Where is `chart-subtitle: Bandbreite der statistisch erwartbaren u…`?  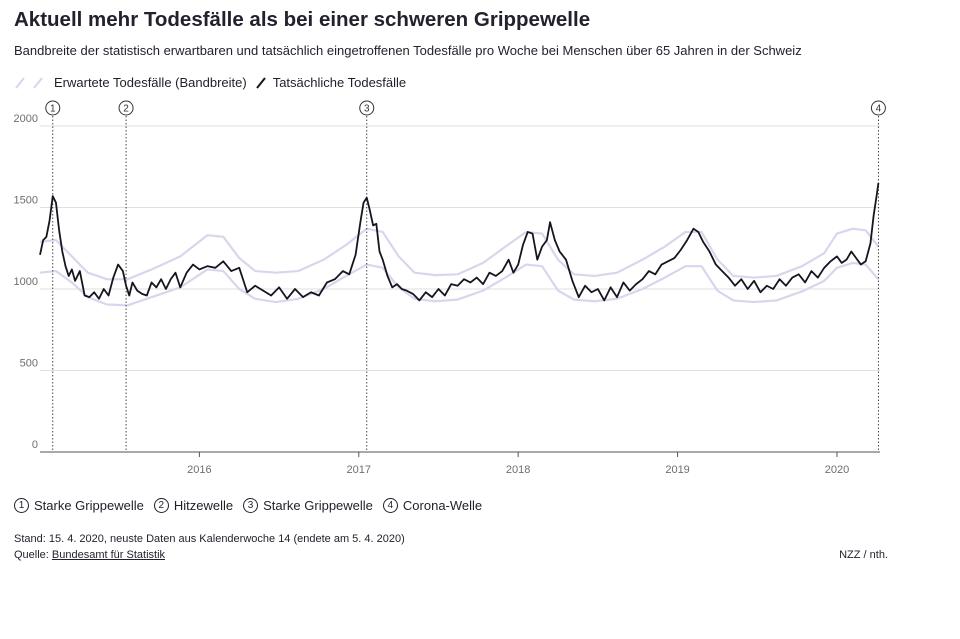 chart-subtitle: Bandbreite der statistisch erwartbaren u… is located at coordinates (408, 50).